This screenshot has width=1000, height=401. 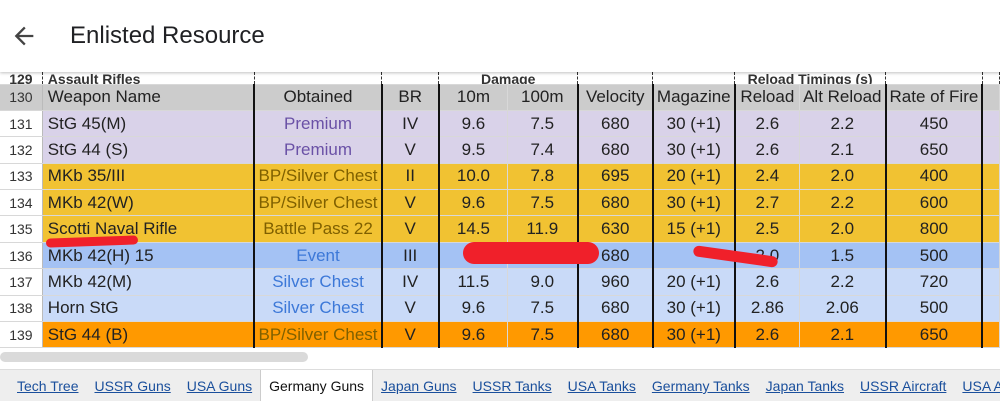 I want to click on sheet-tab: USSR Tanks, so click(x=512, y=386).